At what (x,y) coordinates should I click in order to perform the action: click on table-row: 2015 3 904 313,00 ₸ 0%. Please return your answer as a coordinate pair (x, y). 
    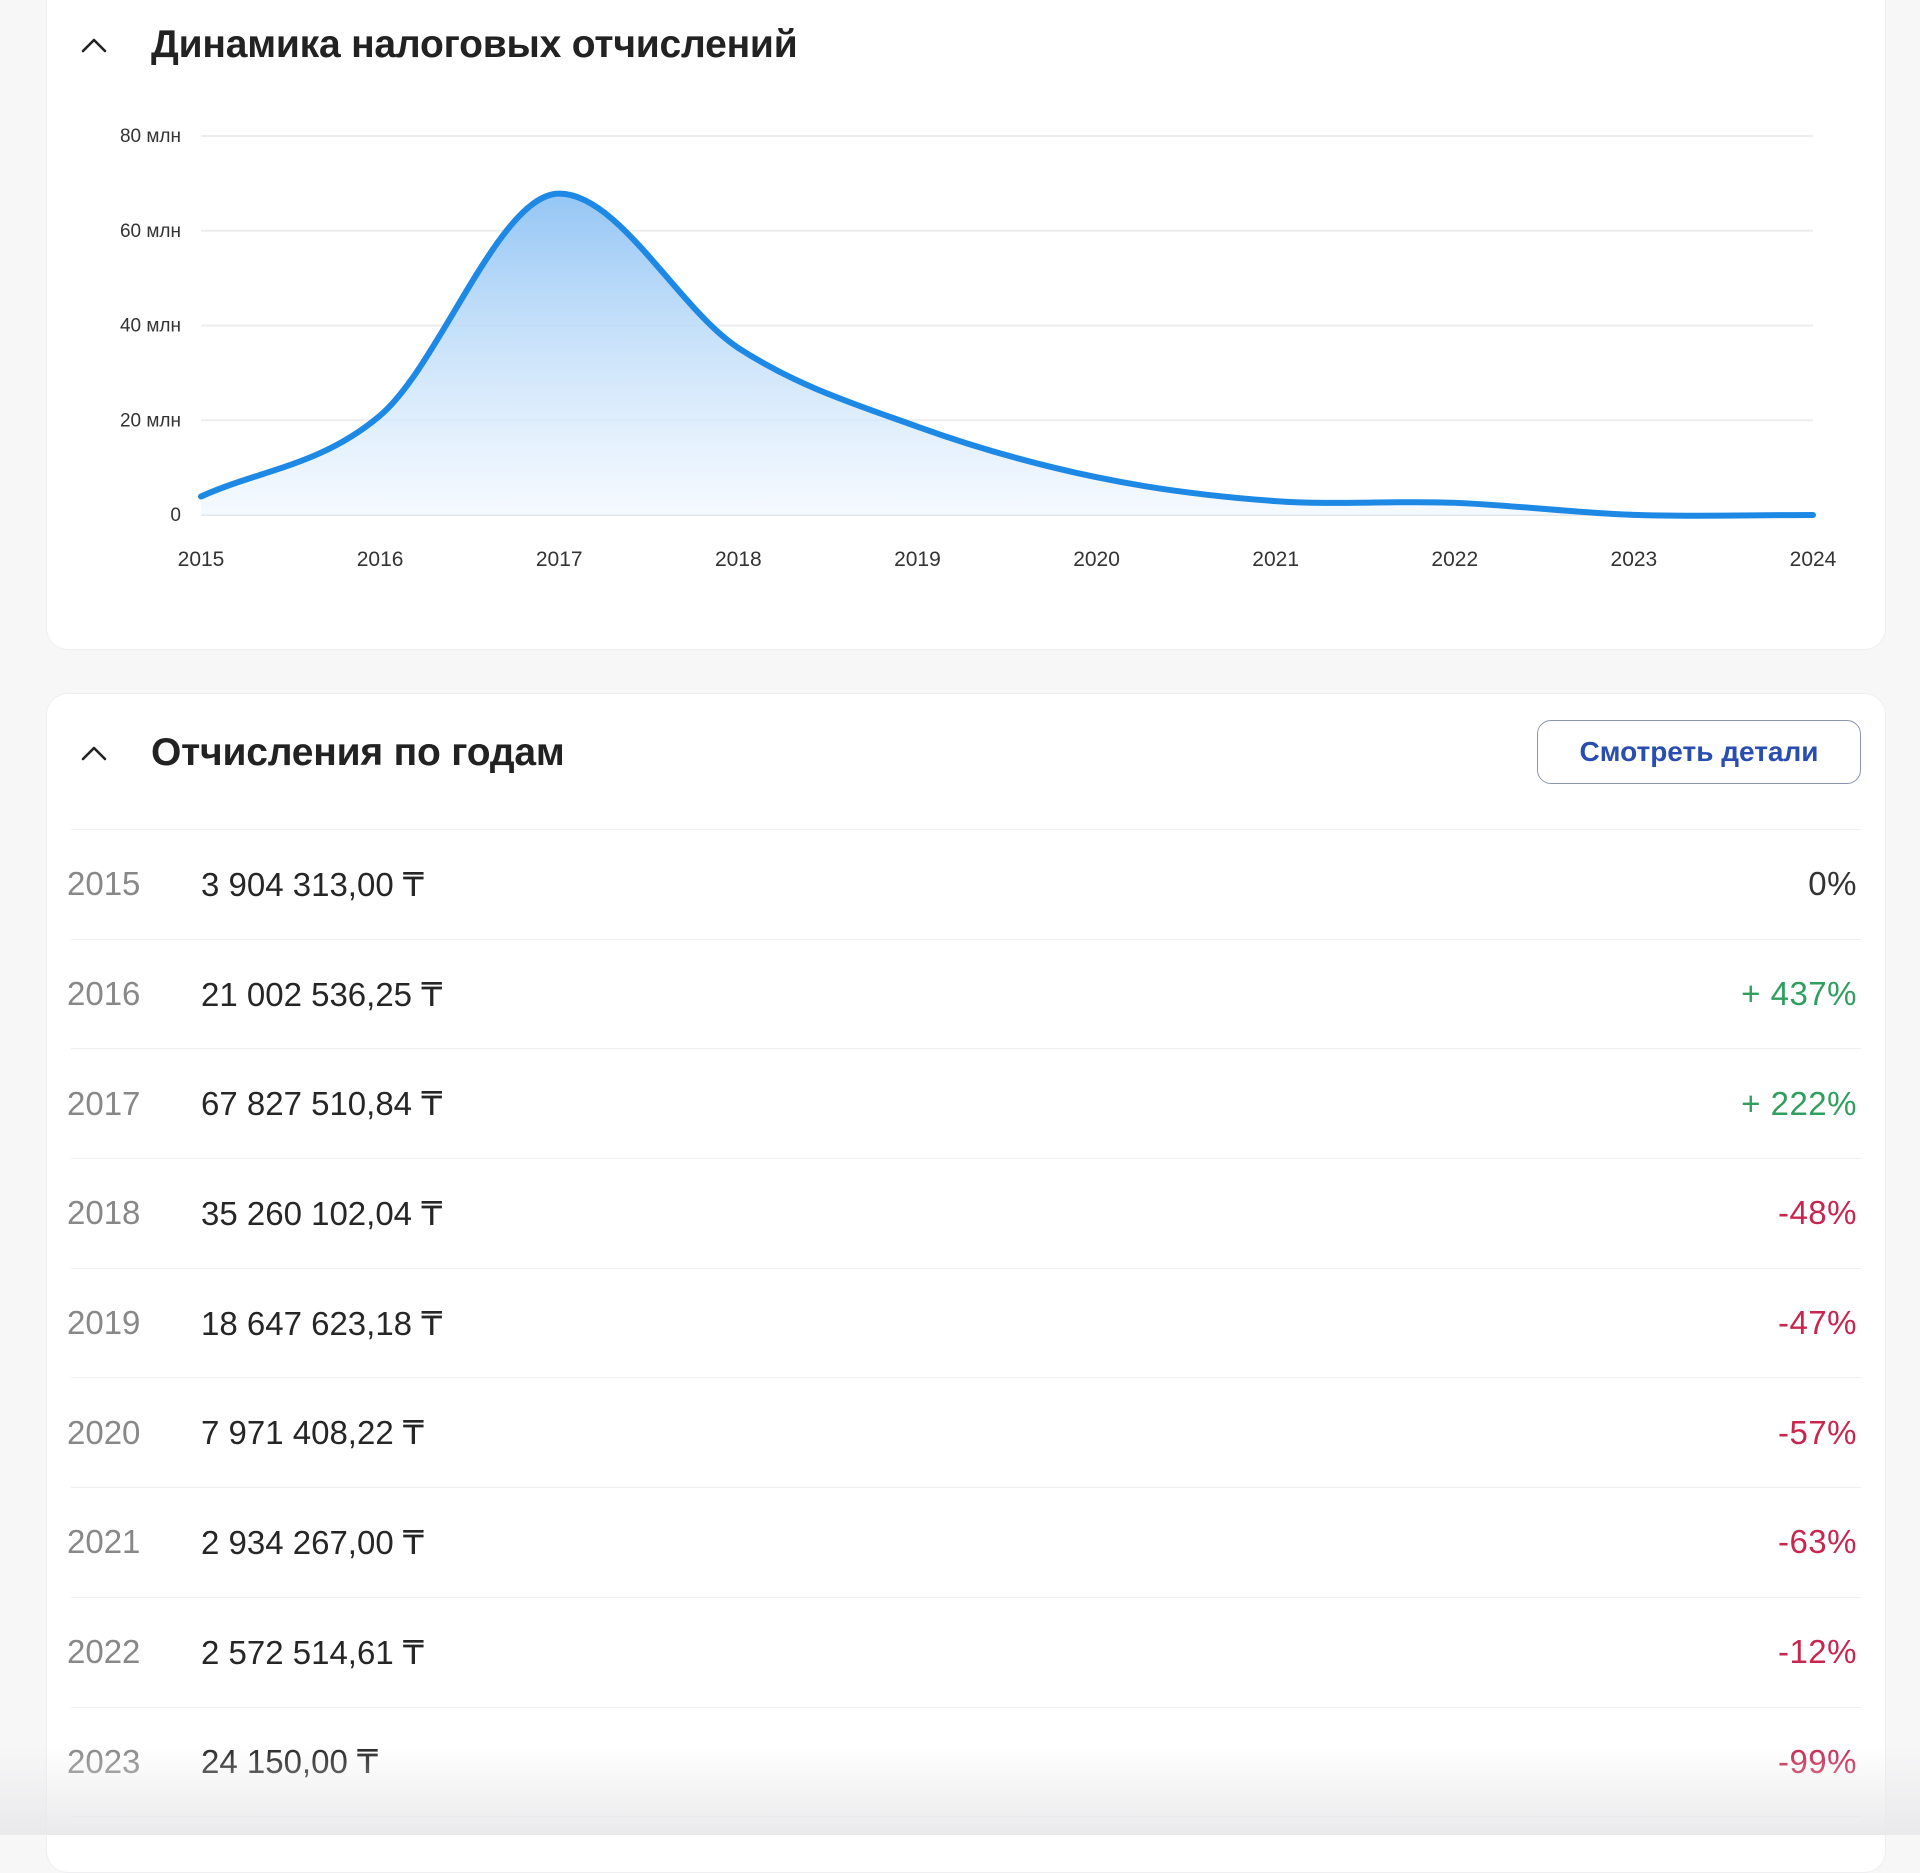
    Looking at the image, I should click on (964, 884).